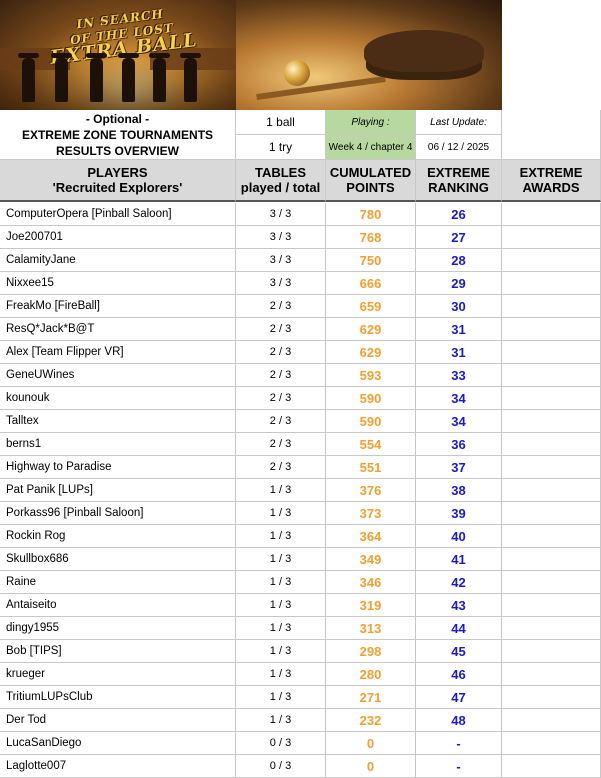 This screenshot has height=778, width=601. What do you see at coordinates (371, 306) in the screenshot?
I see `cumulated-points: 659` at bounding box center [371, 306].